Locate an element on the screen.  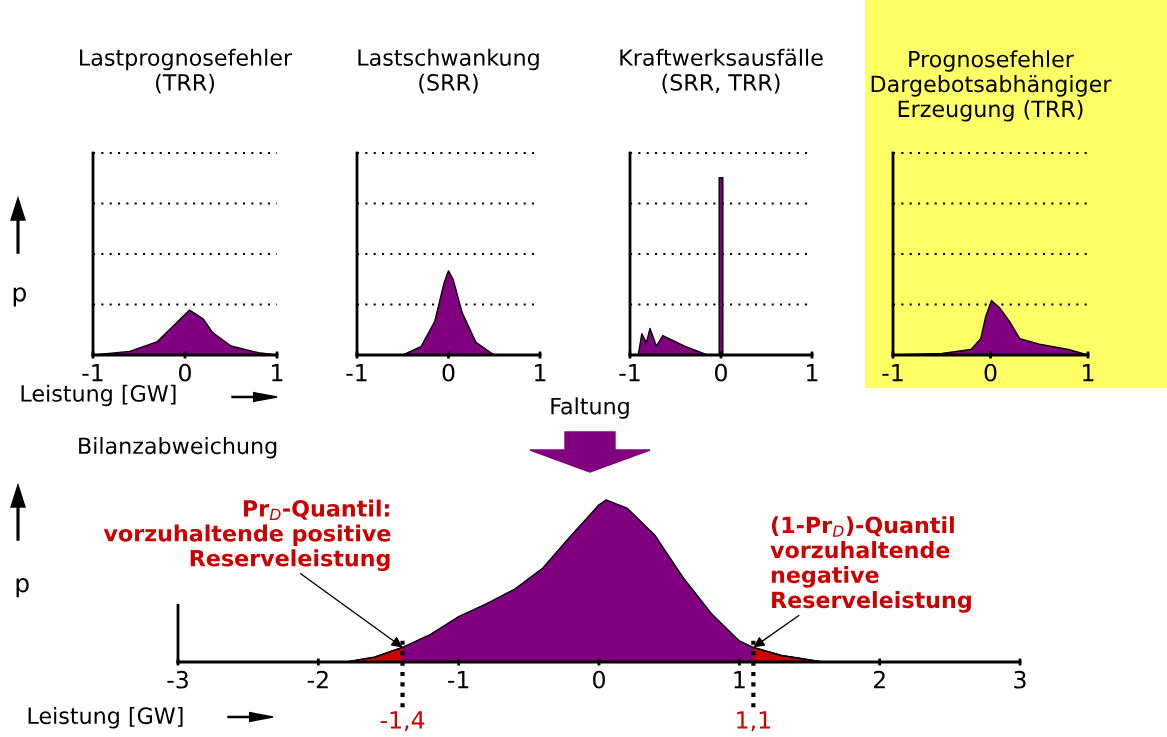
ref-line-label: 1,1 is located at coordinates (753, 721).